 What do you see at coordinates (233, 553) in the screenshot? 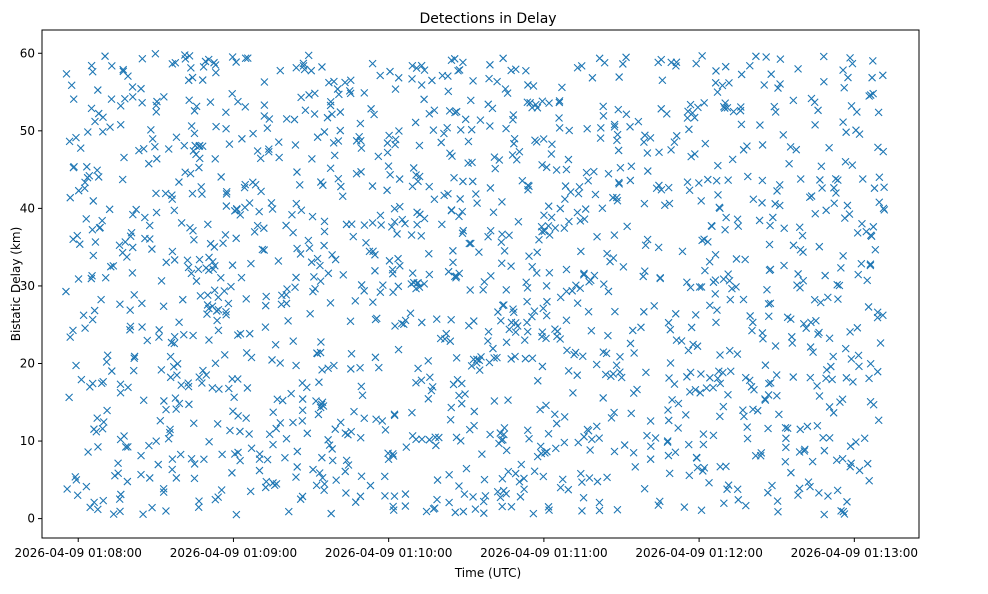
I see `x-tick-label: 2026-04-09 01:09:00` at bounding box center [233, 553].